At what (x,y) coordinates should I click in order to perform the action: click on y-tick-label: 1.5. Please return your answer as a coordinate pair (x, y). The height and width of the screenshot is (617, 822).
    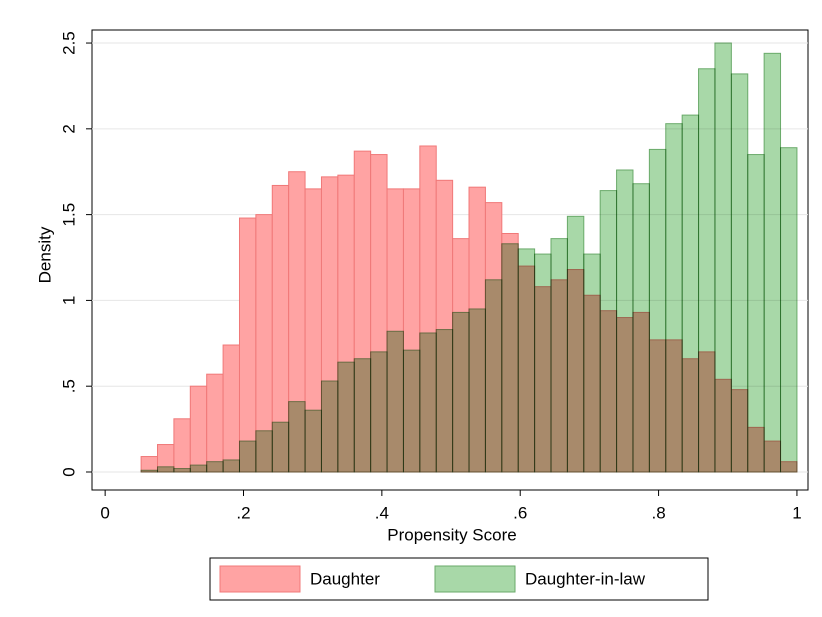
    Looking at the image, I should click on (68, 215).